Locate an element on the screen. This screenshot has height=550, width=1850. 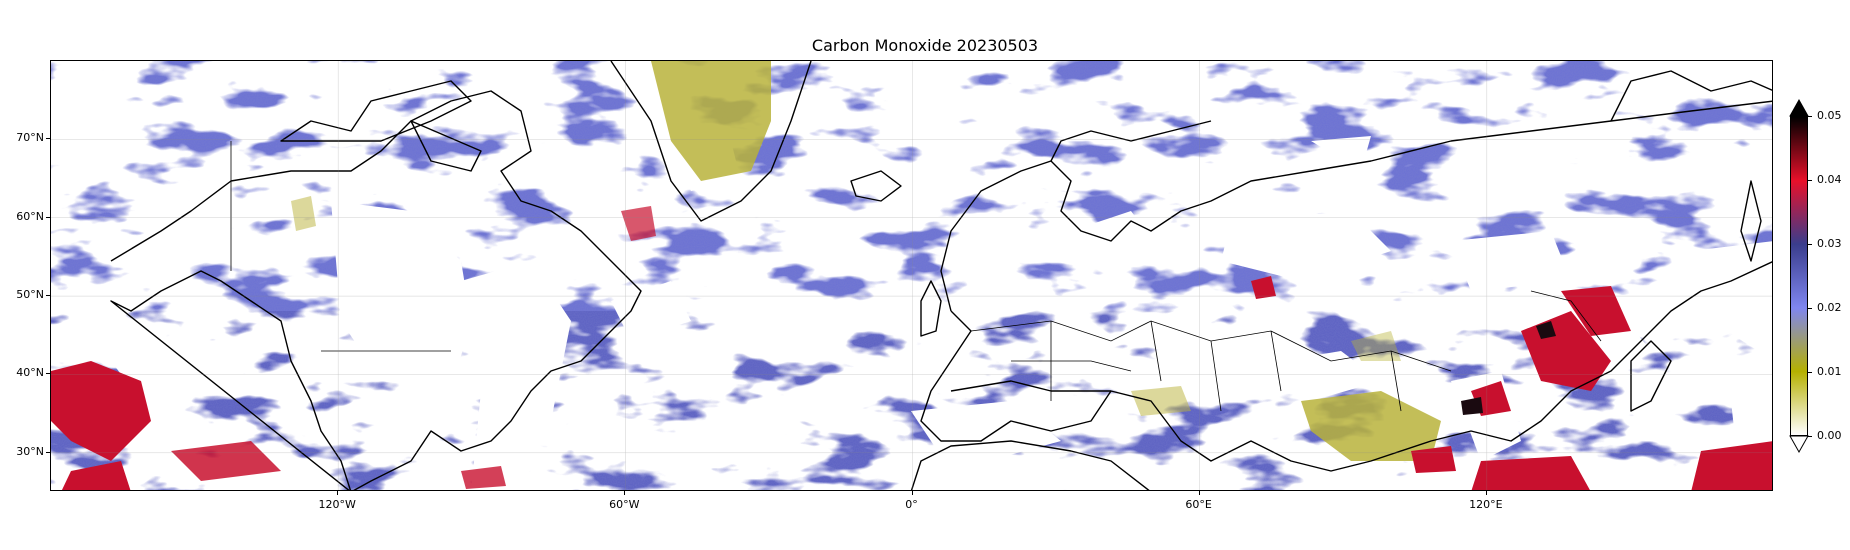
very-high-co-patches is located at coordinates (1508, 368).